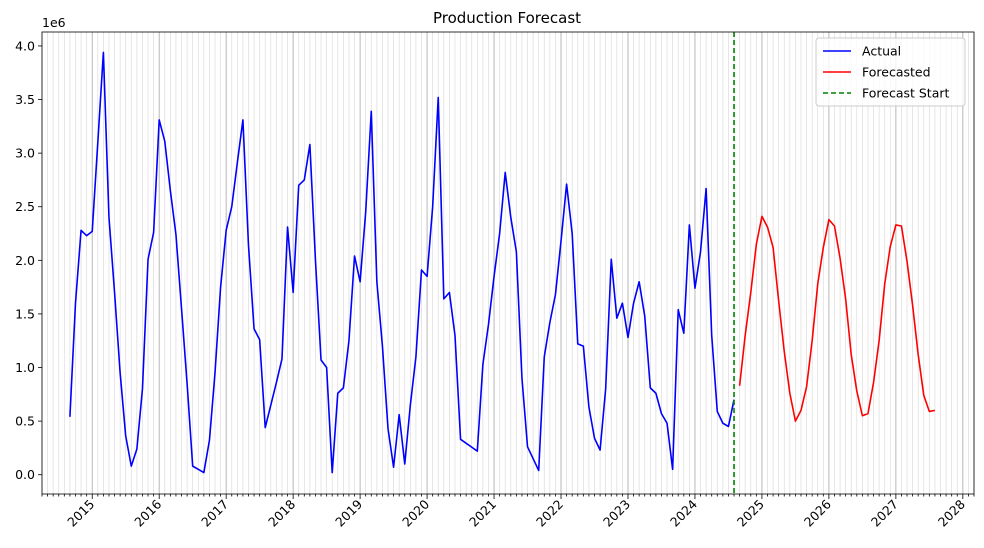  I want to click on y-tick-label: 3.5, so click(25, 99).